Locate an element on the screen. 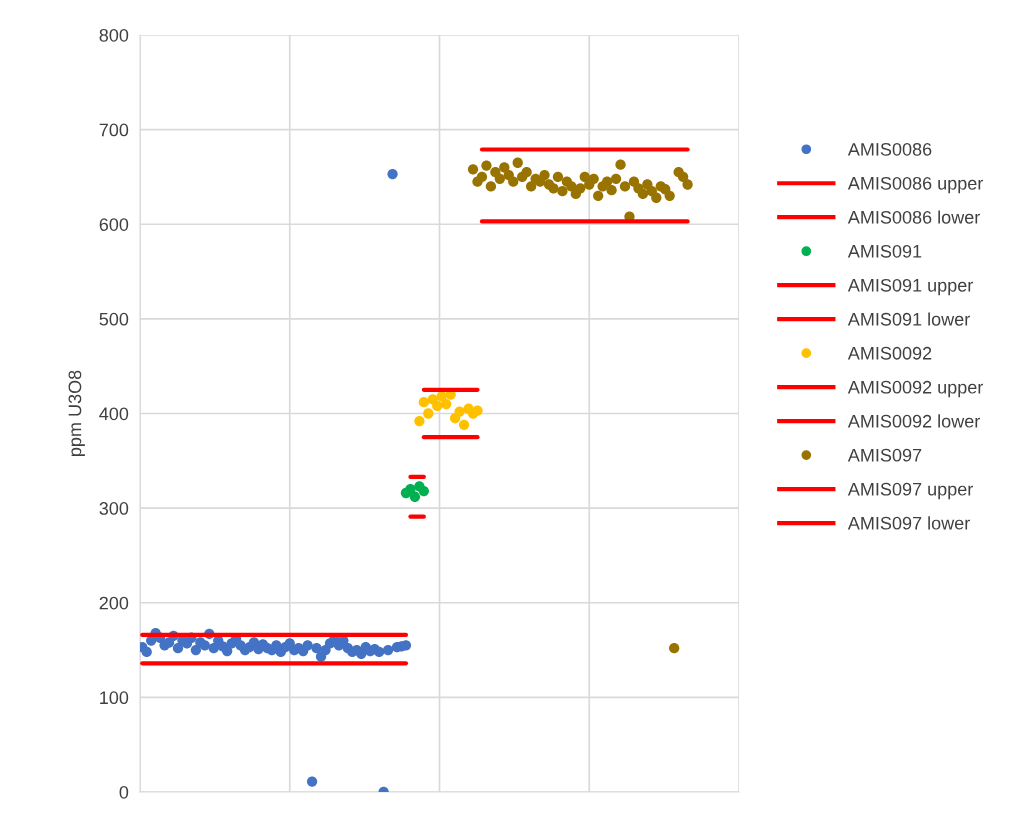 The width and height of the screenshot is (1016, 819). legend-label: AMIS0086 lower is located at coordinates (913, 217).